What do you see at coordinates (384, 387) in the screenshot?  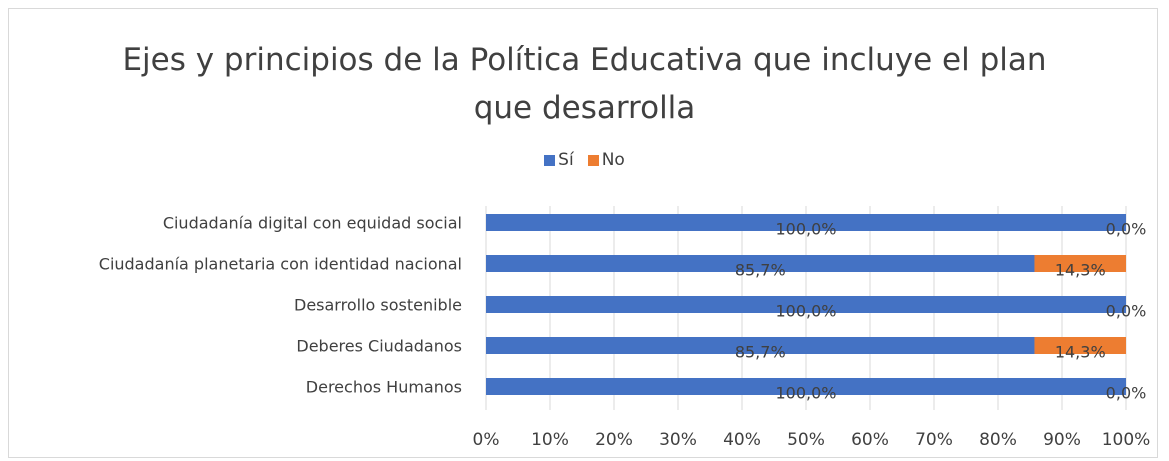 I see `category-label: Derechos Humanos` at bounding box center [384, 387].